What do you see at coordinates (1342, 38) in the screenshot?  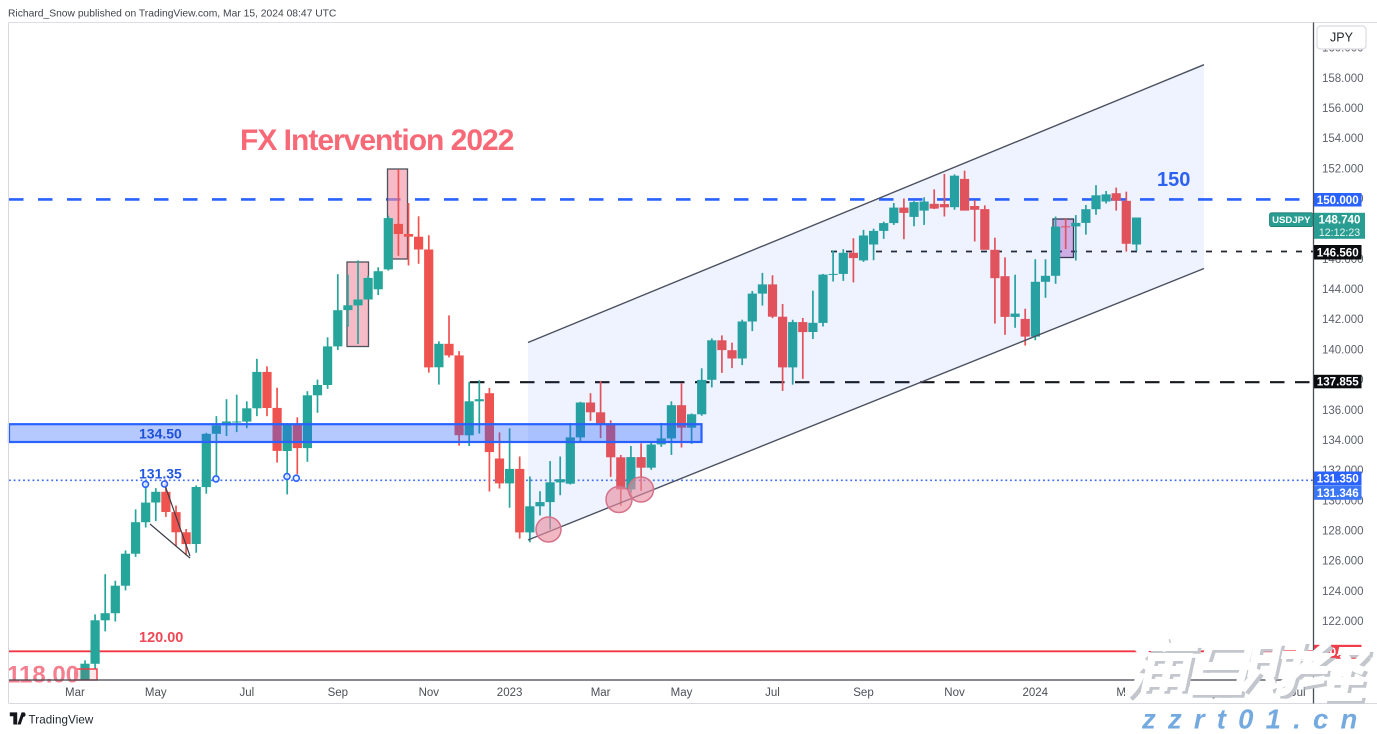 I see `svg-text: JPY` at bounding box center [1342, 38].